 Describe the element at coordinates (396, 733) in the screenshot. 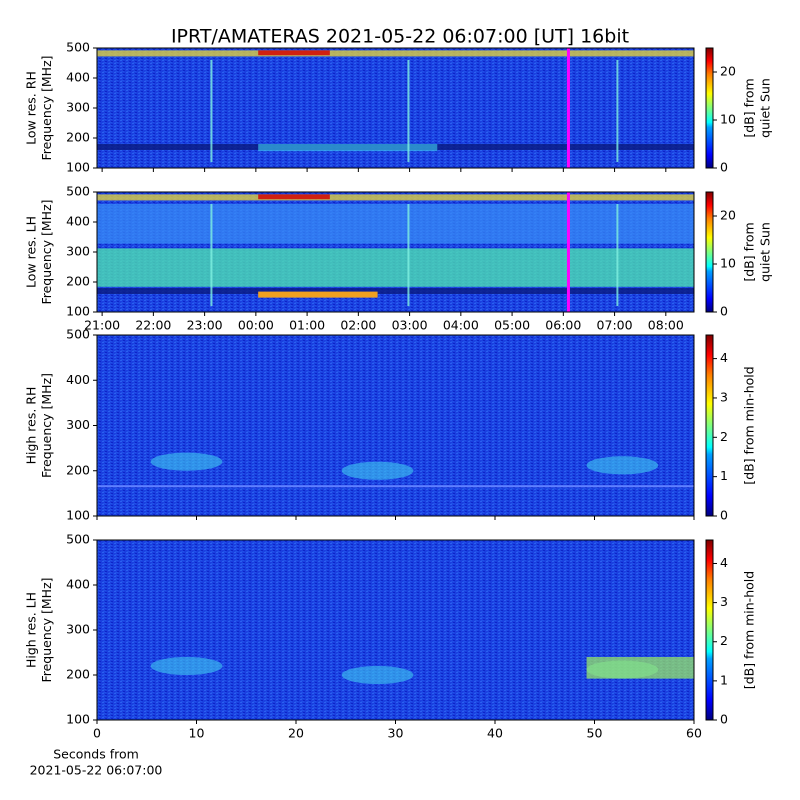

I see `x-tick-label: 30` at that location.